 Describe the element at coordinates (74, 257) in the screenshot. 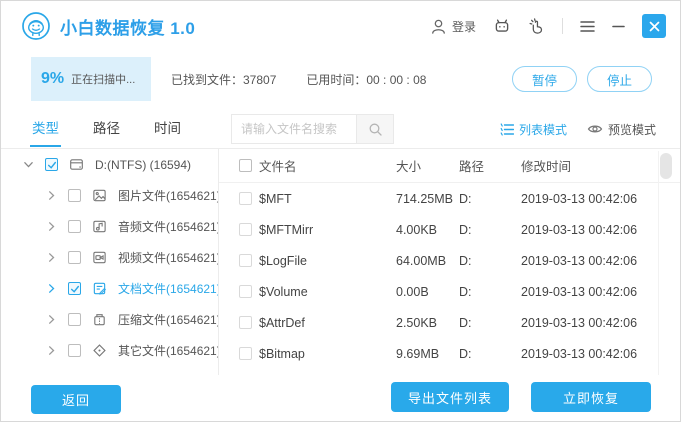

I see `tree-checkbox-video` at that location.